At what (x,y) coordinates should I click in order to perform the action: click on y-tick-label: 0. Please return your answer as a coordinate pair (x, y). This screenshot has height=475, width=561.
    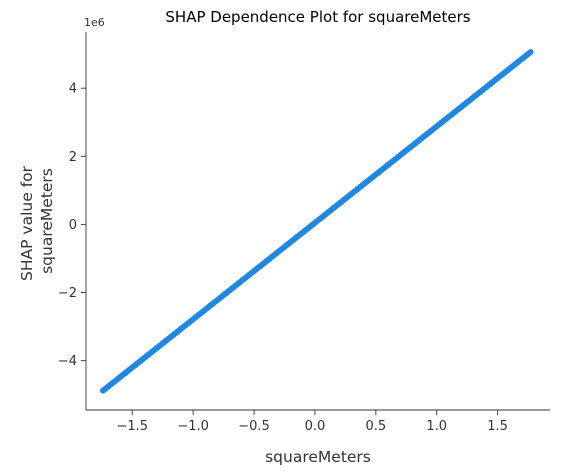
    Looking at the image, I should click on (73, 225).